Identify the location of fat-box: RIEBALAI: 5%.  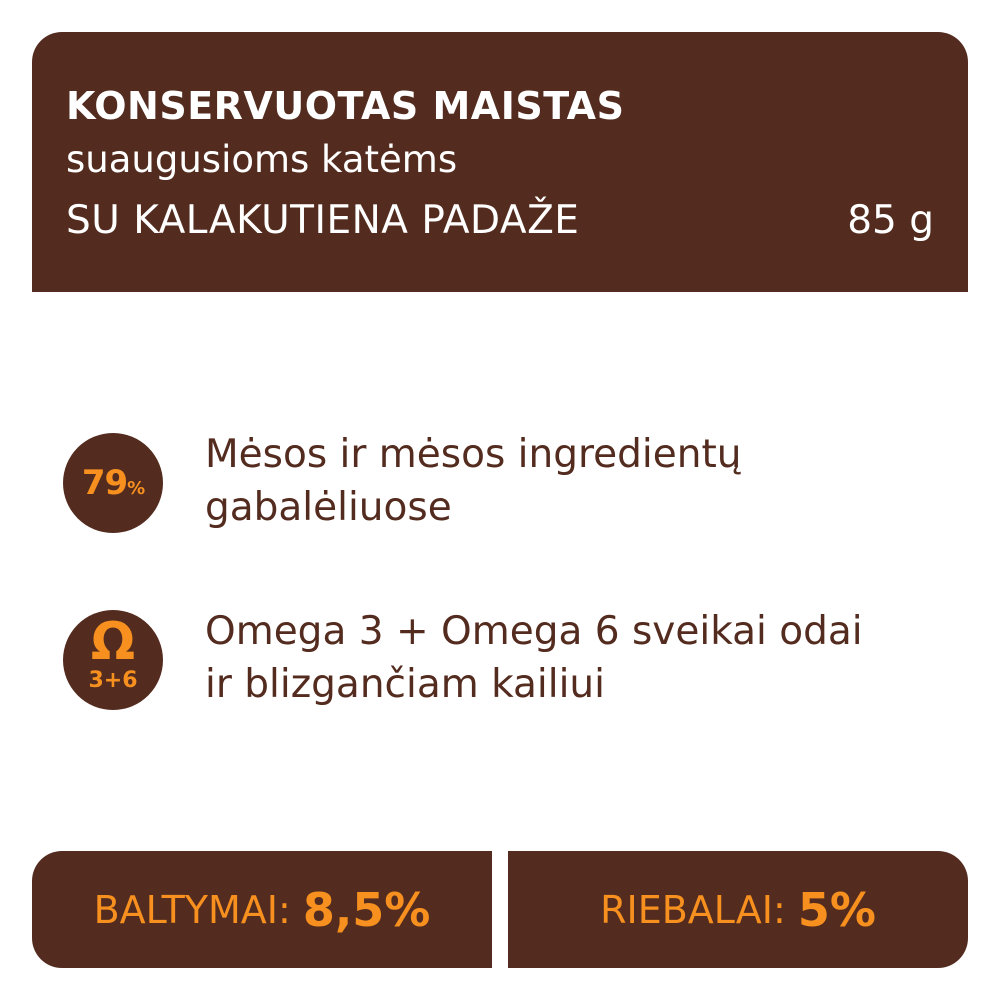
(738, 909).